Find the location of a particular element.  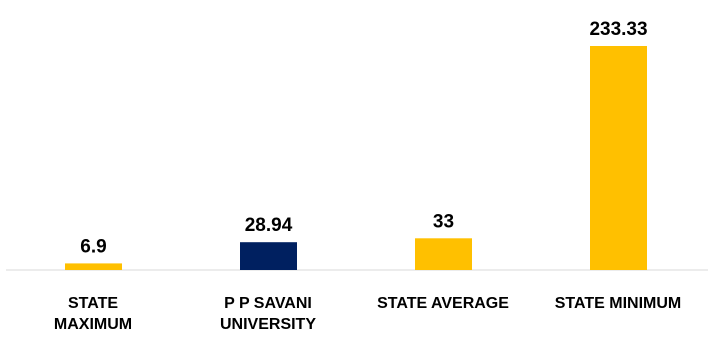

category-label-state-maximum: STATE MAXIMUM is located at coordinates (93, 314).